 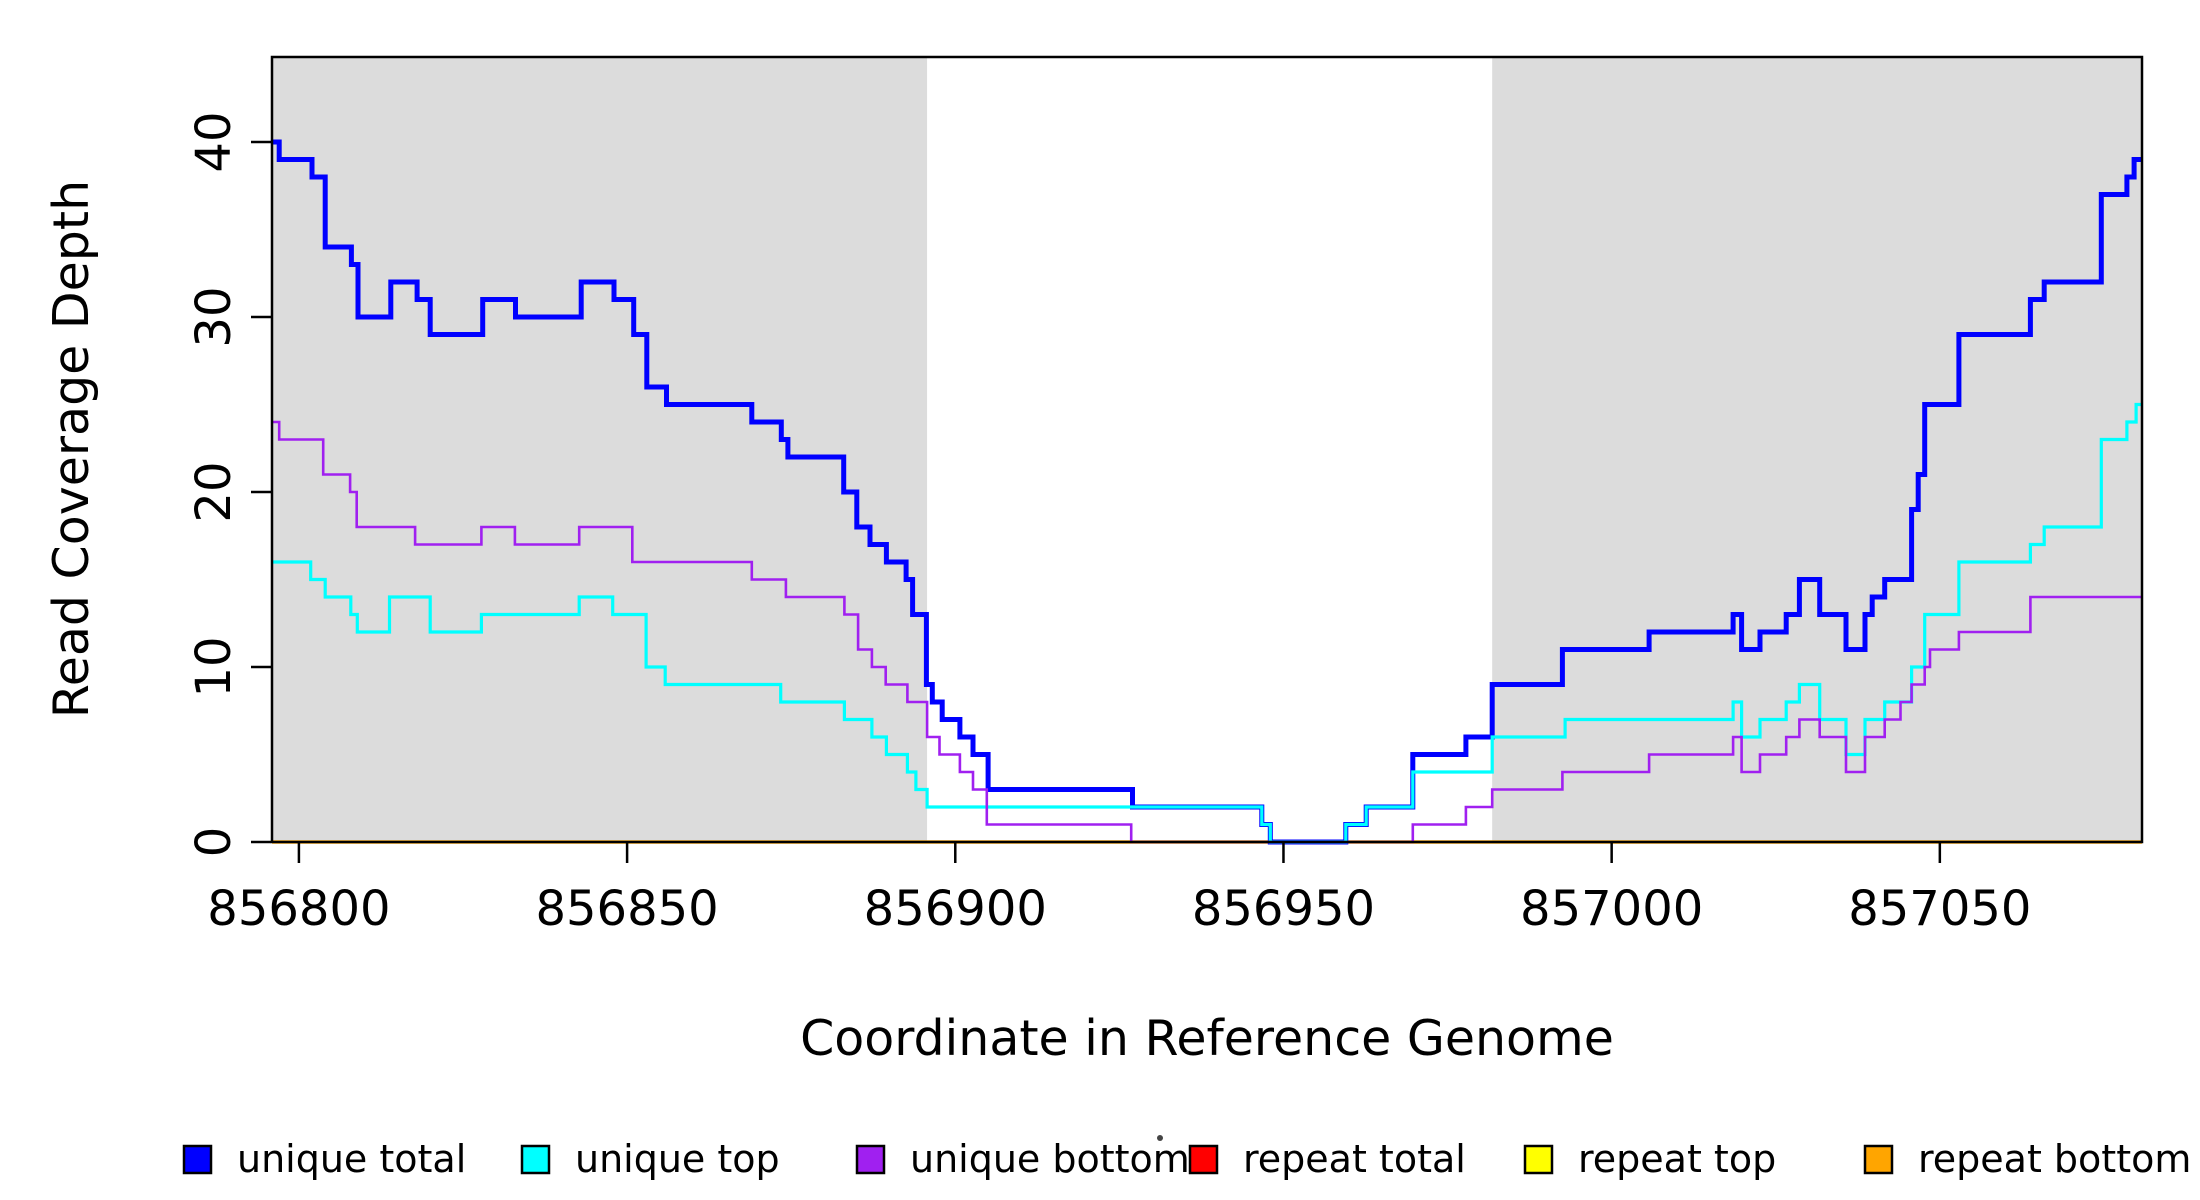 I want to click on legend-item-unique-top: unique top, so click(x=650, y=1159).